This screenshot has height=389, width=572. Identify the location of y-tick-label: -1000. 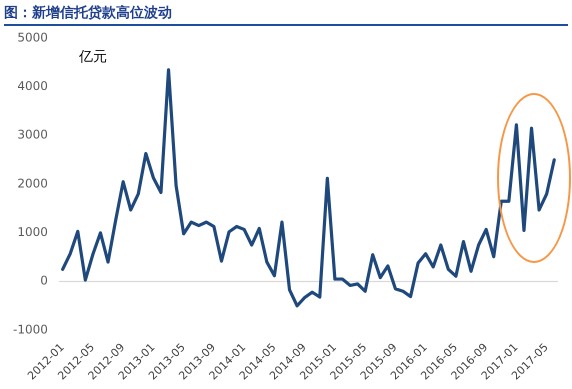
(30, 329).